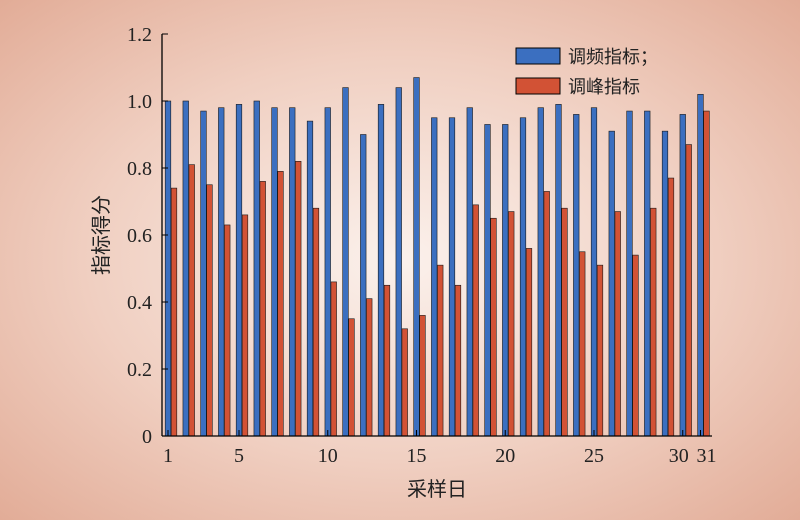 This screenshot has height=520, width=800. I want to click on y-tick-label: 0, so click(147, 437).